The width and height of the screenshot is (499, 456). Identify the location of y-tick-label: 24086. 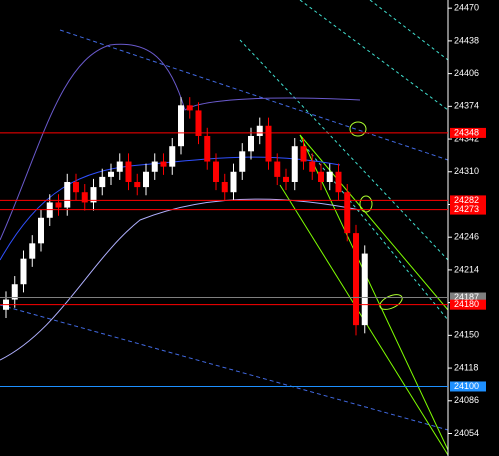
(466, 400).